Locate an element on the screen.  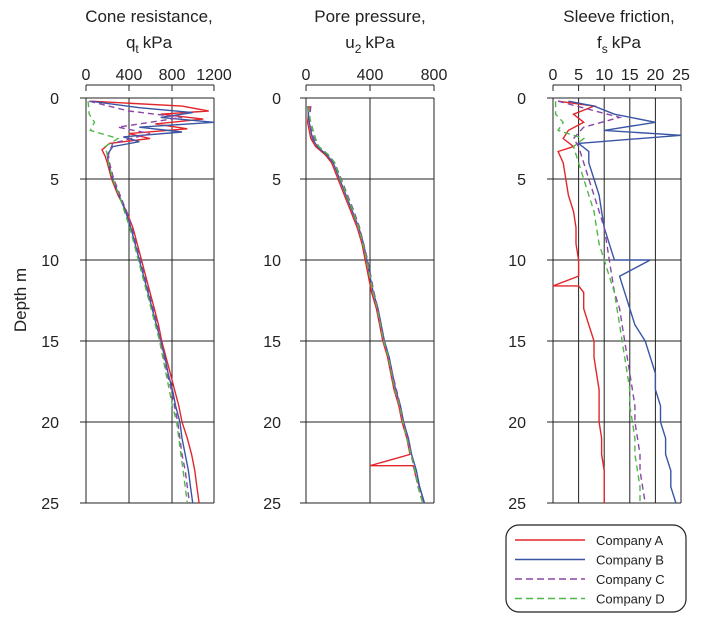
legend: Company A Company B Company C Company D is located at coordinates (596, 568).